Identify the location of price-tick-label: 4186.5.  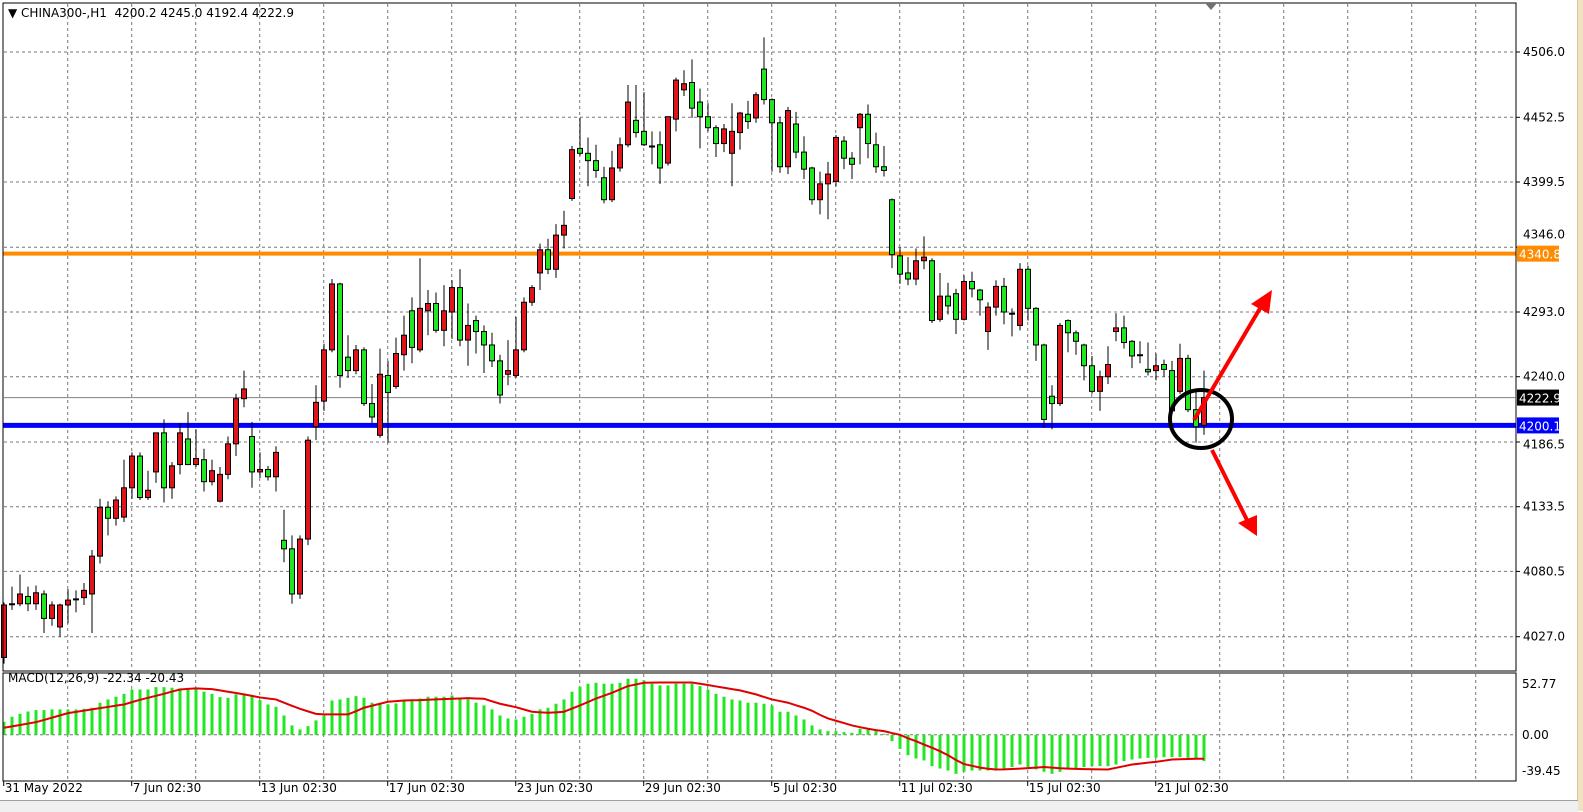
(1544, 444).